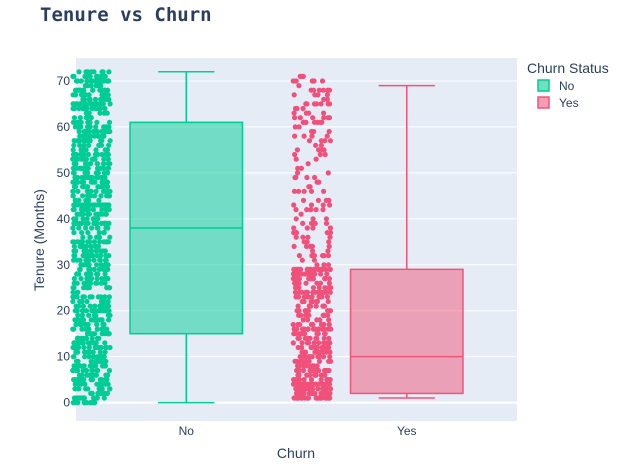 The image size is (642, 473). Describe the element at coordinates (558, 103) in the screenshot. I see `legend-item-yes: Yes` at that location.